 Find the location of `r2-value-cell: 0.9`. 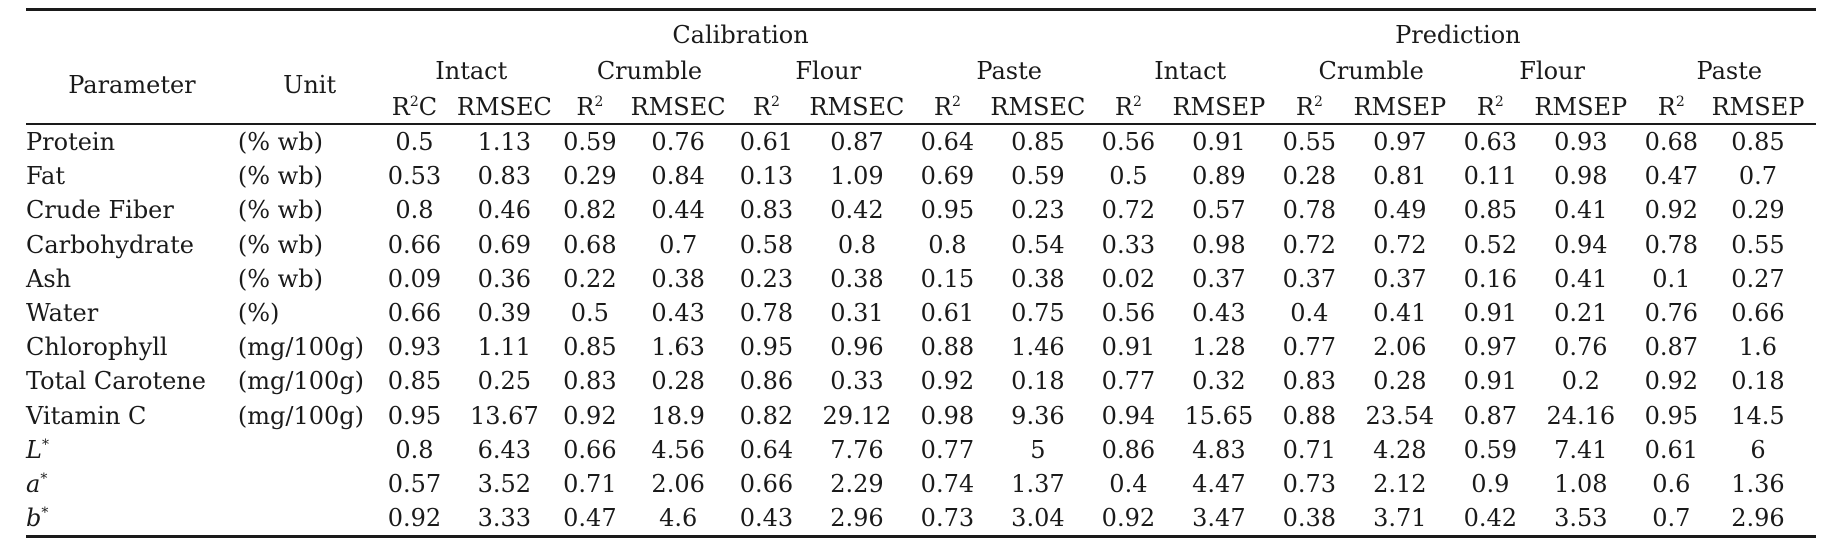

r2-value-cell: 0.9 is located at coordinates (1490, 483).